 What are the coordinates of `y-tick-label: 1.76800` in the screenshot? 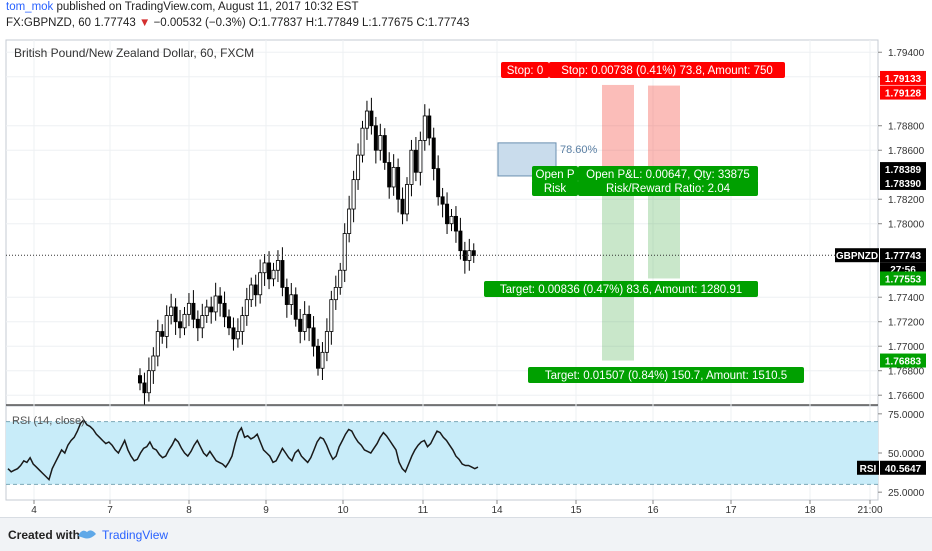 It's located at (906, 372).